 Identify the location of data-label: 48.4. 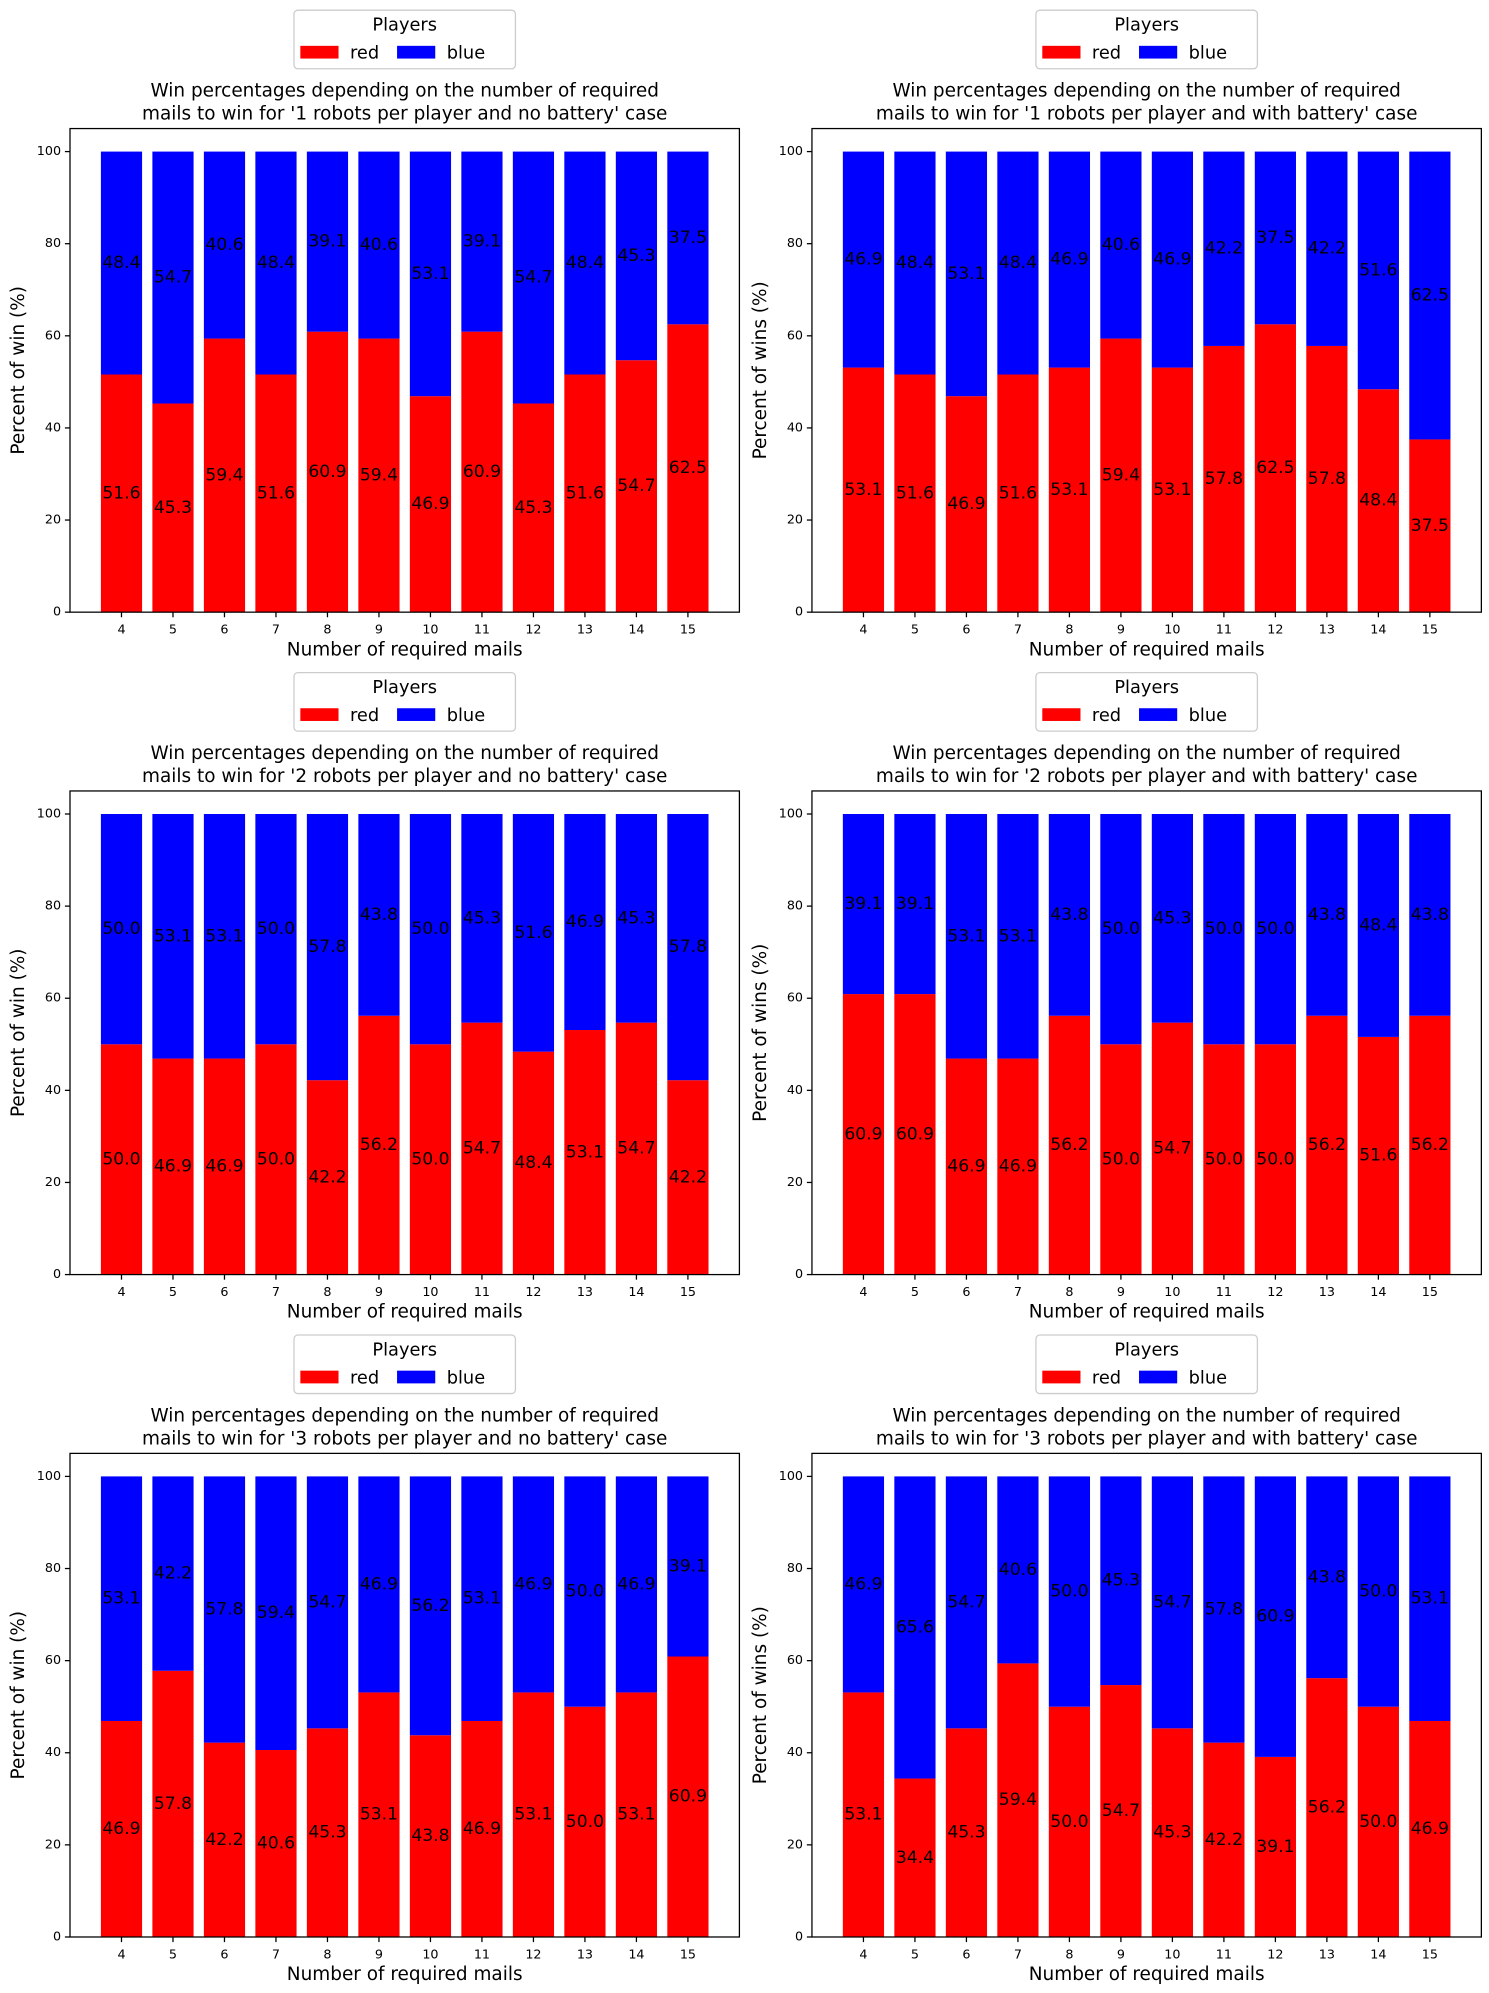
(276, 263).